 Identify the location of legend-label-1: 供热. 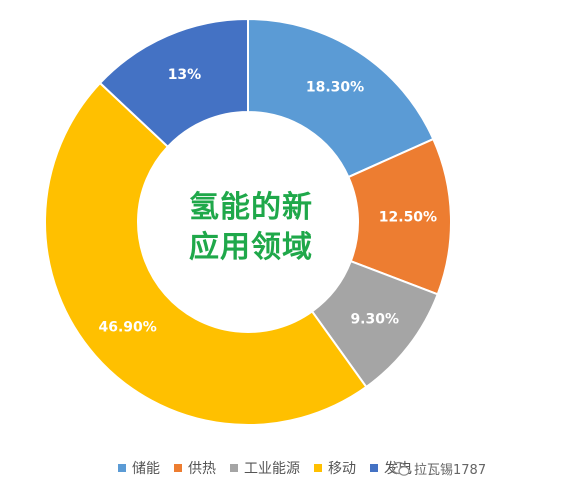
(202, 469).